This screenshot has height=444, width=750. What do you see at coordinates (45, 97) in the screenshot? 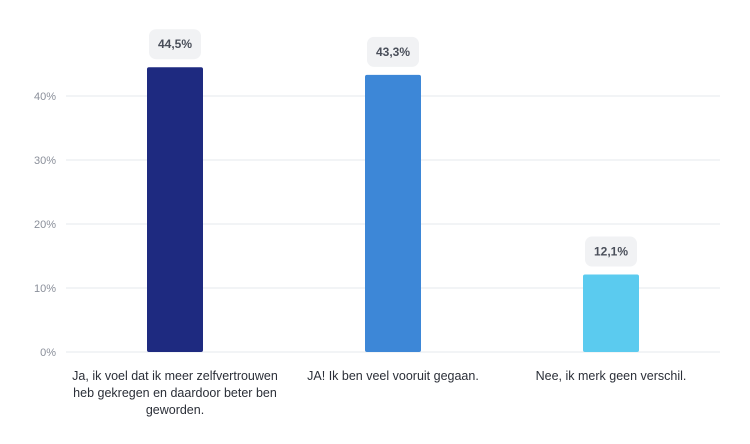
I see `y-tick-label: 40%` at bounding box center [45, 97].